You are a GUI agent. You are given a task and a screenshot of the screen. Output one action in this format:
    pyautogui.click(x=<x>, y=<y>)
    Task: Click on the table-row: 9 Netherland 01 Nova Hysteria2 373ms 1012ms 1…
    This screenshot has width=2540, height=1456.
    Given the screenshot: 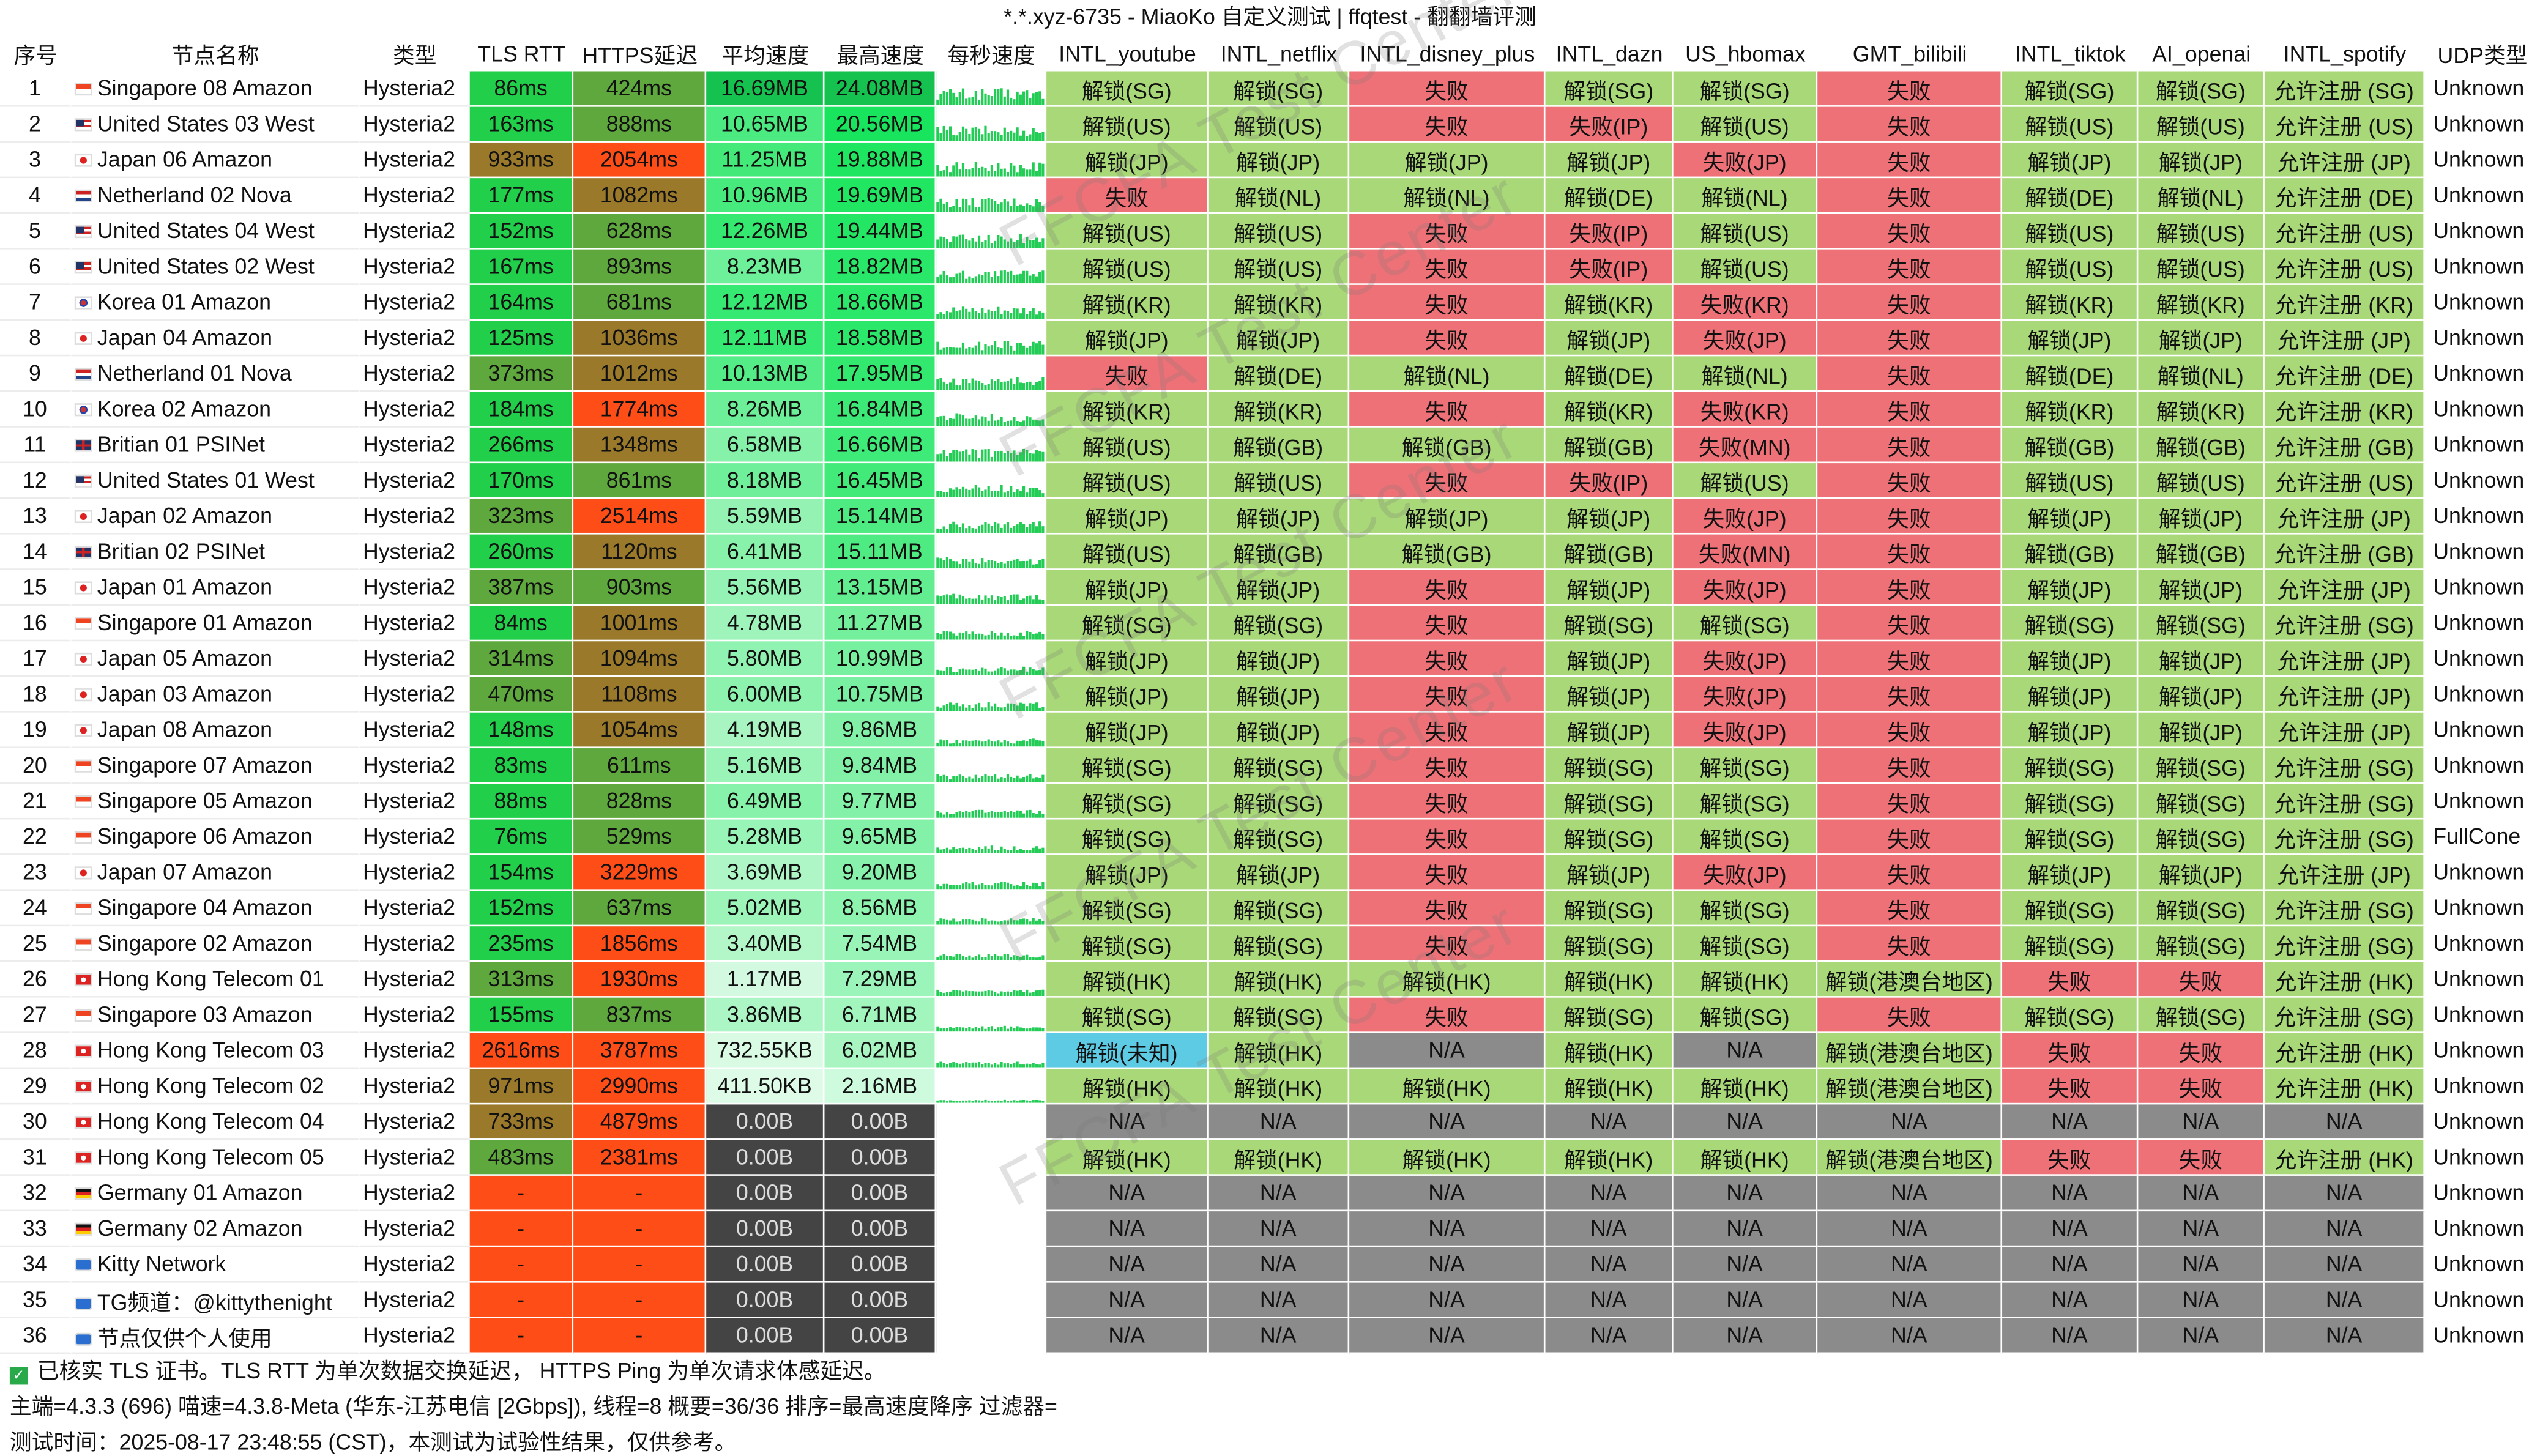 What is the action you would take?
    pyautogui.click(x=1270, y=374)
    